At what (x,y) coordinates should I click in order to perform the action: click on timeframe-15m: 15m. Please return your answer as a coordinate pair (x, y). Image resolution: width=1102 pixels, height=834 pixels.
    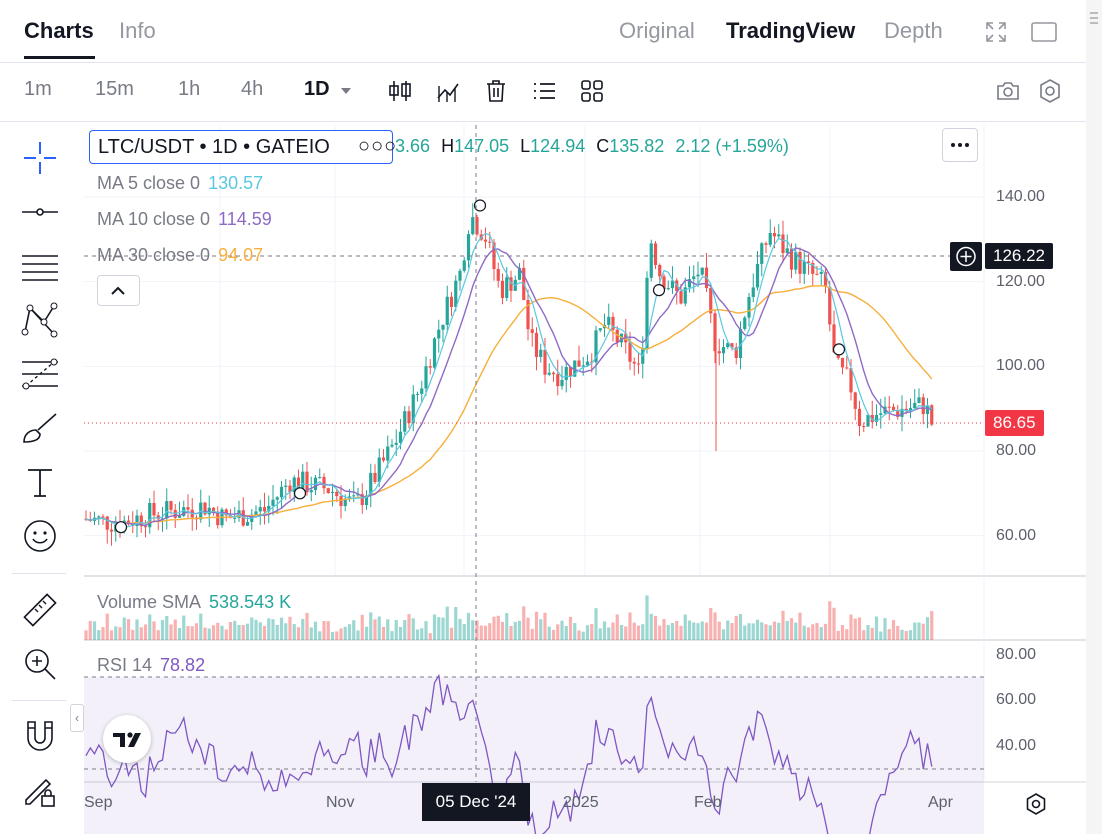
    Looking at the image, I should click on (114, 89).